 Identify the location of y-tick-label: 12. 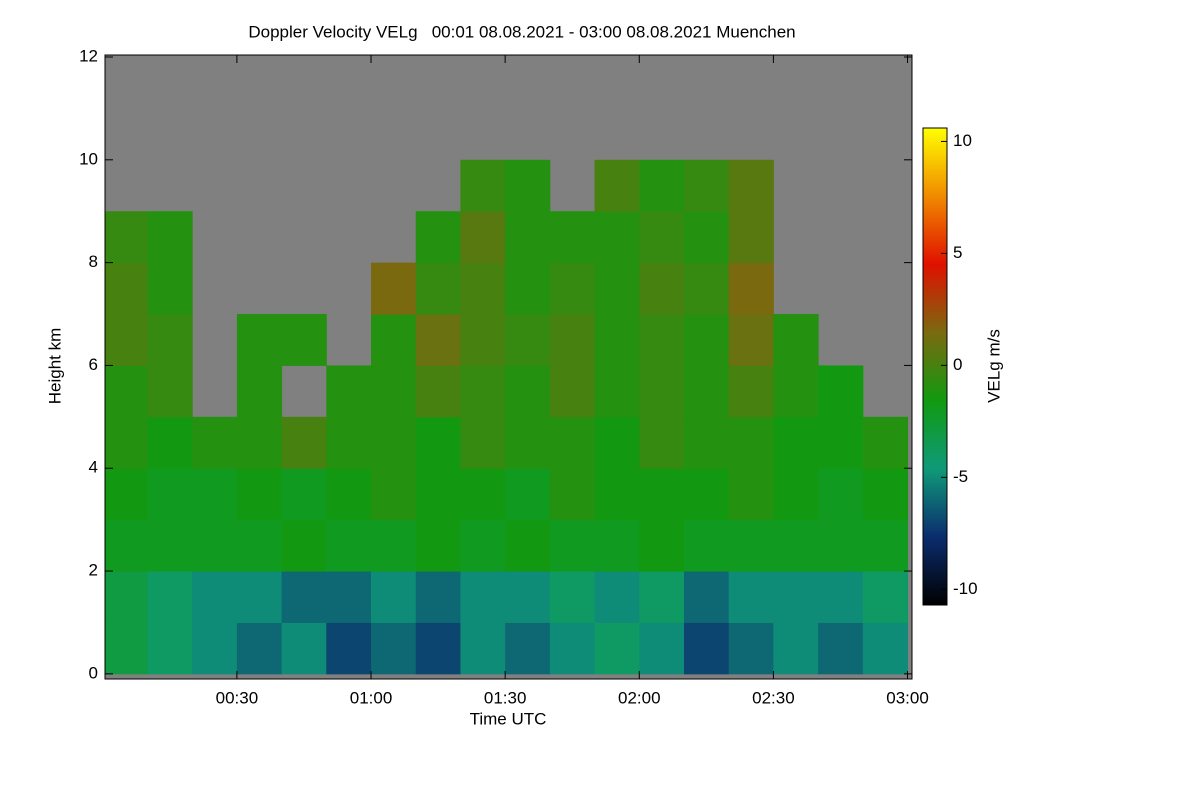
(88, 55).